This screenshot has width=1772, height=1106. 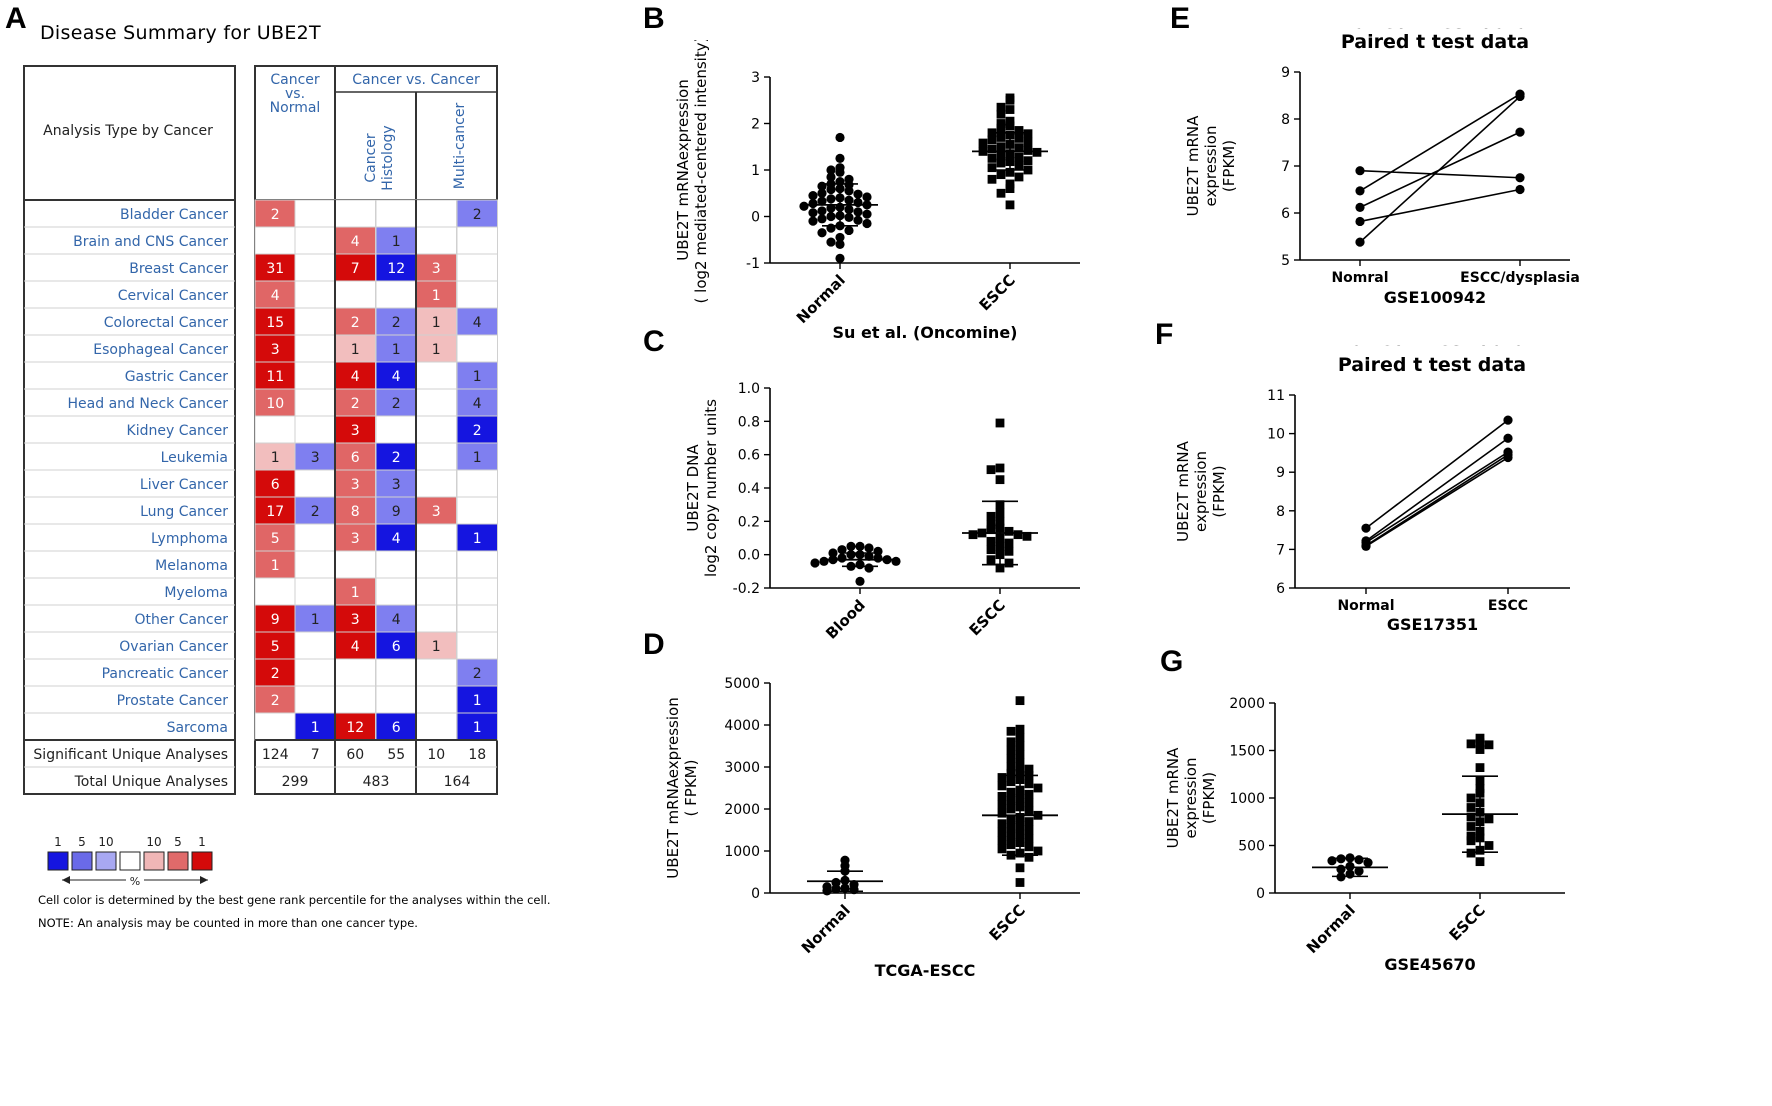 What do you see at coordinates (189, 539) in the screenshot?
I see `cancer-label: Lymphoma` at bounding box center [189, 539].